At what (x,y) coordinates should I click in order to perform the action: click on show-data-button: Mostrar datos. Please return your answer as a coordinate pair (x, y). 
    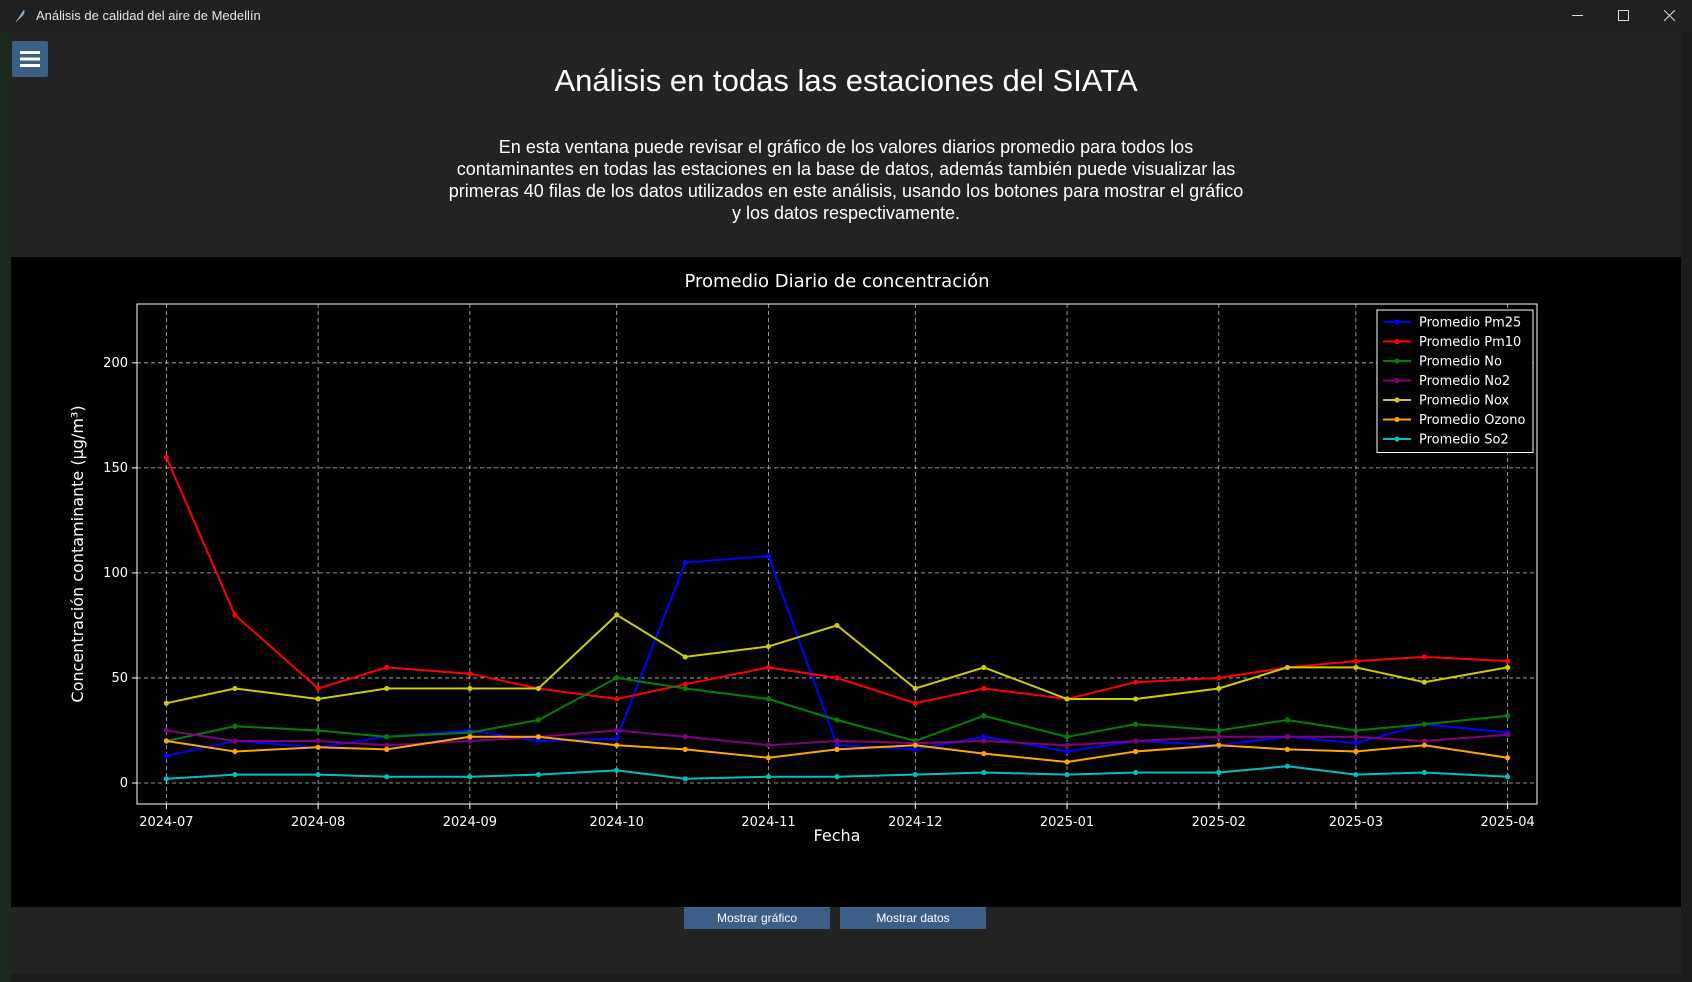
    Looking at the image, I should click on (913, 918).